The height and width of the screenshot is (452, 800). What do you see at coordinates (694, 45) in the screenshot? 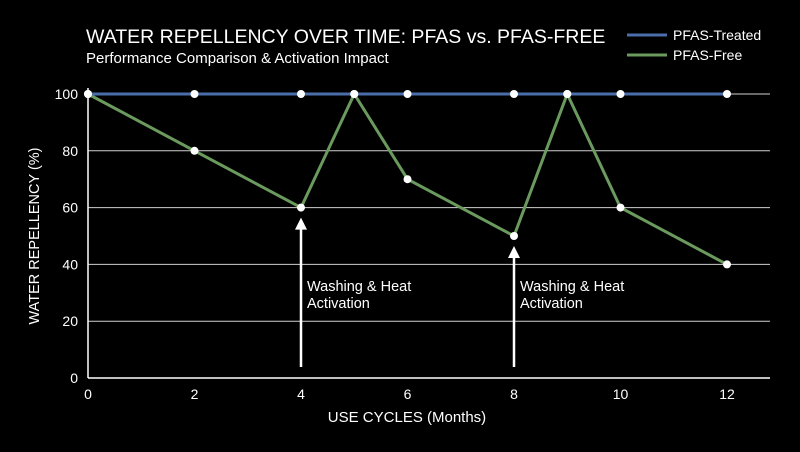
I see `legend: PFAS-Treated PFAS-Free` at bounding box center [694, 45].